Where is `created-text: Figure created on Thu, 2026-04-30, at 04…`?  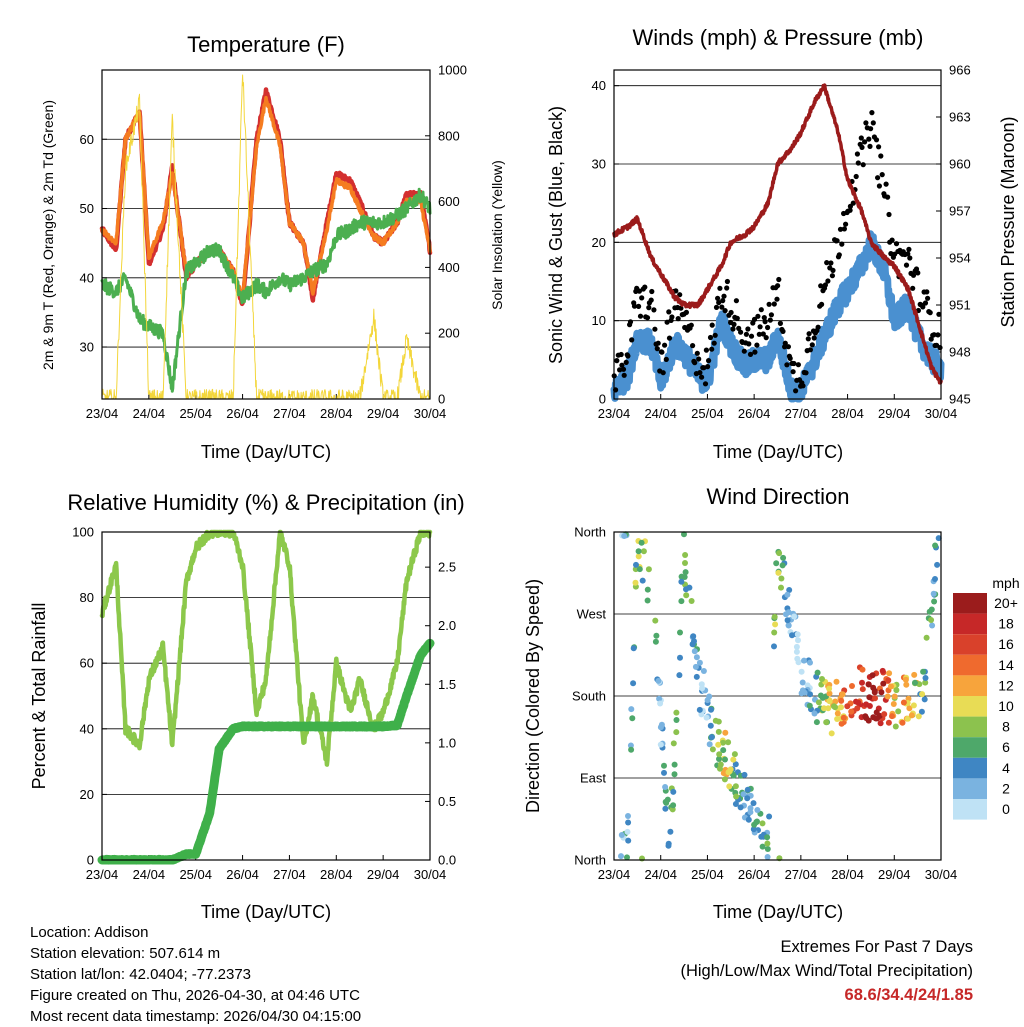 created-text: Figure created on Thu, 2026-04-30, at 04… is located at coordinates (195, 995).